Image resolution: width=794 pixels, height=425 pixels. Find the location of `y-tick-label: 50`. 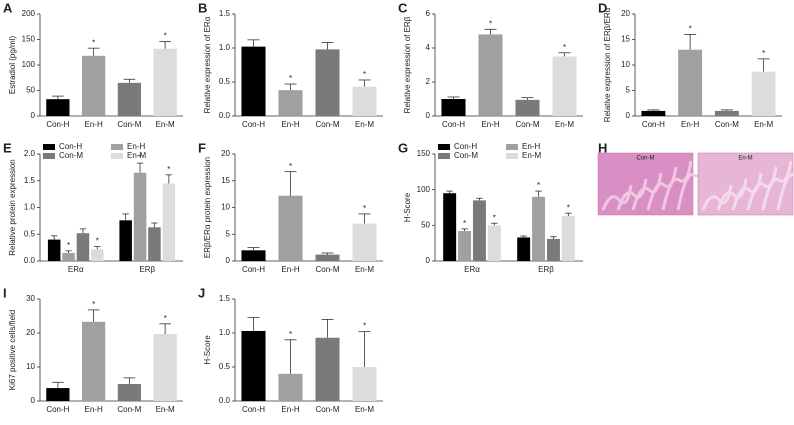

y-tick-label: 50 is located at coordinates (30, 90).